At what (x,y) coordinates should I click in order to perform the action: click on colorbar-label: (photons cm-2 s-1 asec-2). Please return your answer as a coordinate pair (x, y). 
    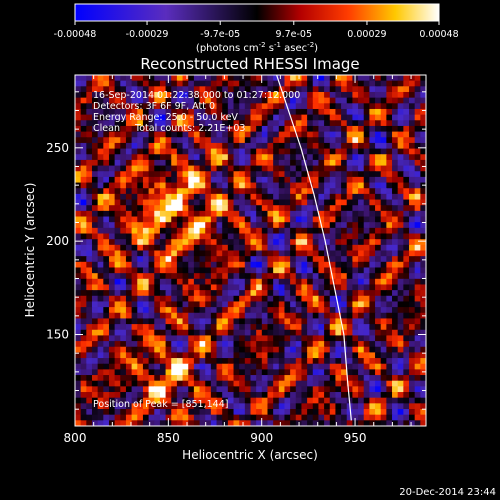
    Looking at the image, I should click on (257, 47).